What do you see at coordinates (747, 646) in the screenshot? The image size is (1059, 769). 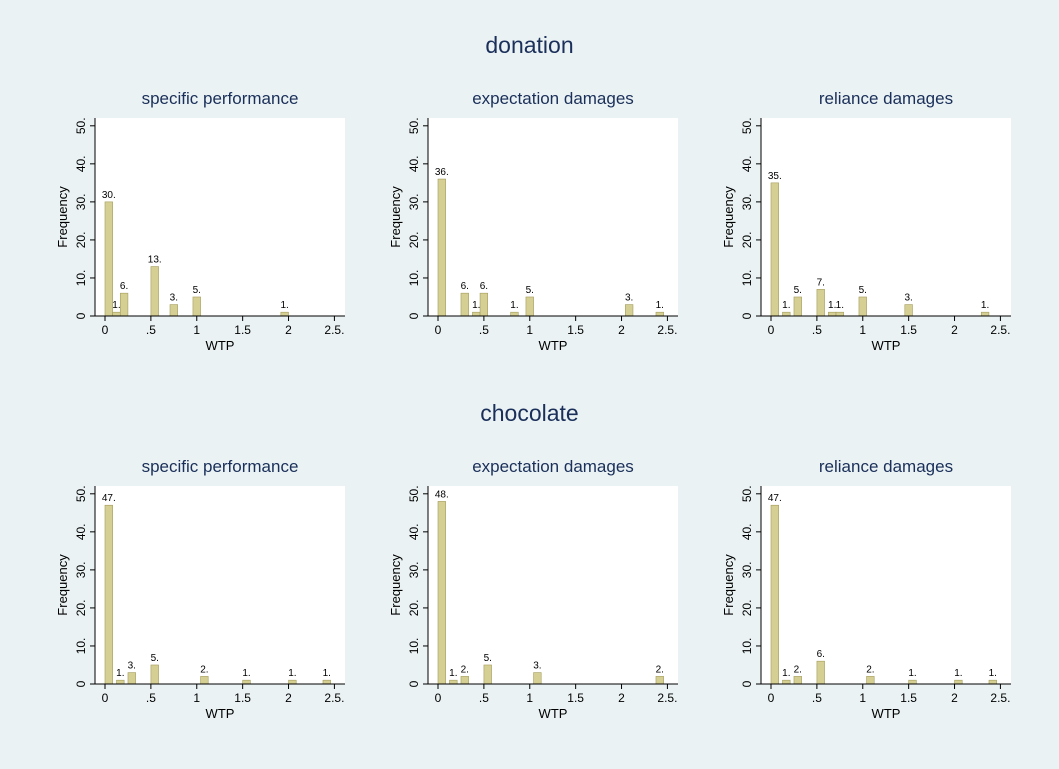 I see `y-tick-label: 10.` at bounding box center [747, 646].